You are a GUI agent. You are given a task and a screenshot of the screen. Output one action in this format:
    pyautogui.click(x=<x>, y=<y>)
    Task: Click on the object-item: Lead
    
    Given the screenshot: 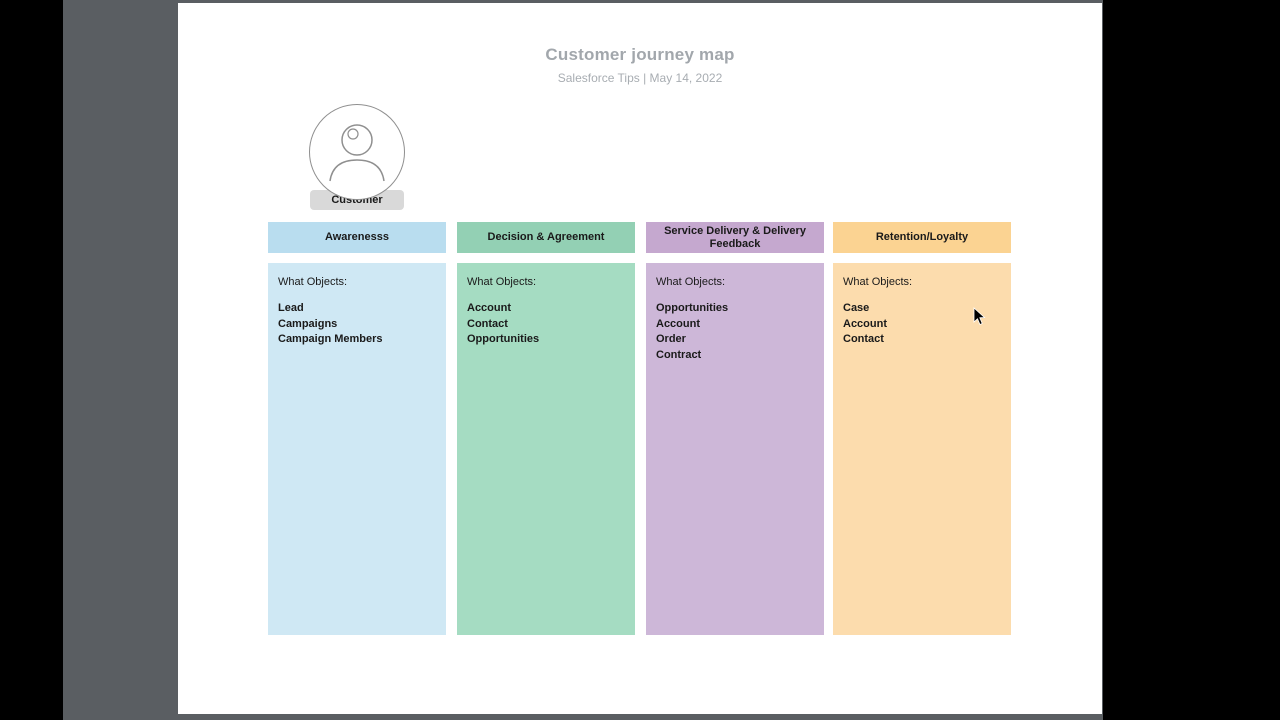 What is the action you would take?
    pyautogui.click(x=291, y=308)
    